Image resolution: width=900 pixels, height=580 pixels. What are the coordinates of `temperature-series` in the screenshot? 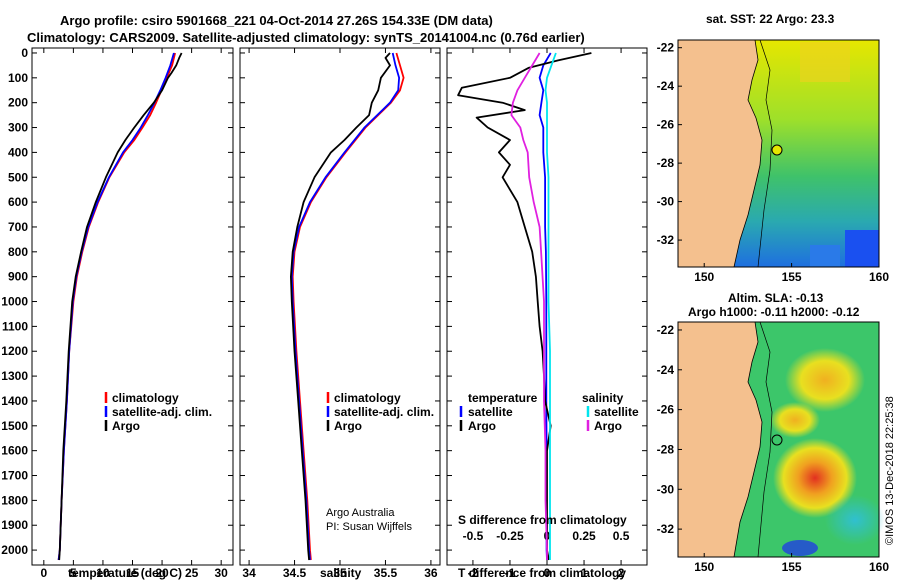 It's located at (120, 306).